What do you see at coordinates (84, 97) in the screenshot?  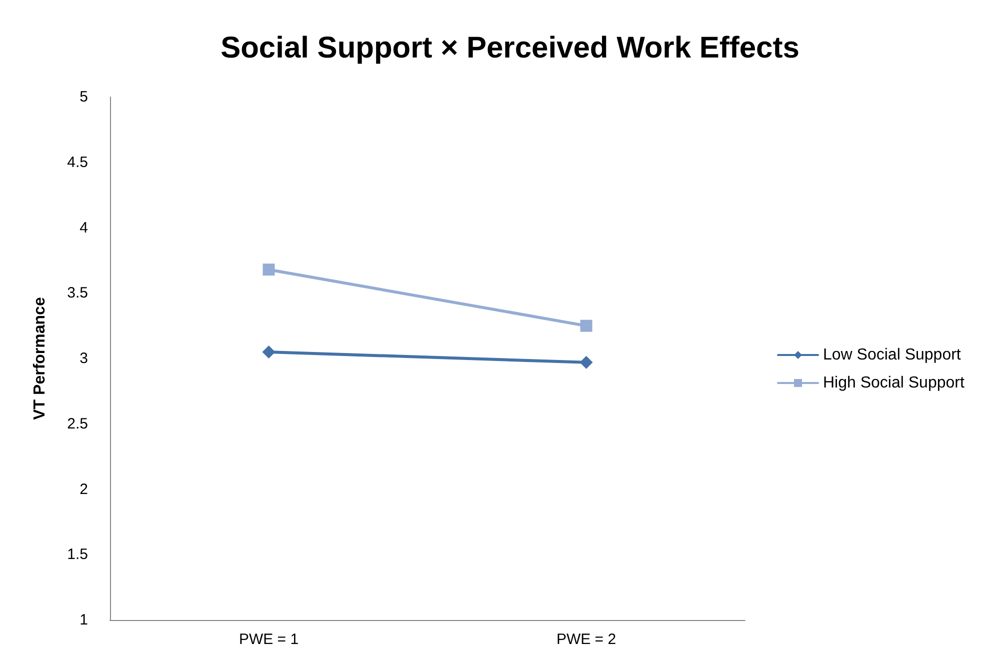 I see `y-tick-label: 5` at bounding box center [84, 97].